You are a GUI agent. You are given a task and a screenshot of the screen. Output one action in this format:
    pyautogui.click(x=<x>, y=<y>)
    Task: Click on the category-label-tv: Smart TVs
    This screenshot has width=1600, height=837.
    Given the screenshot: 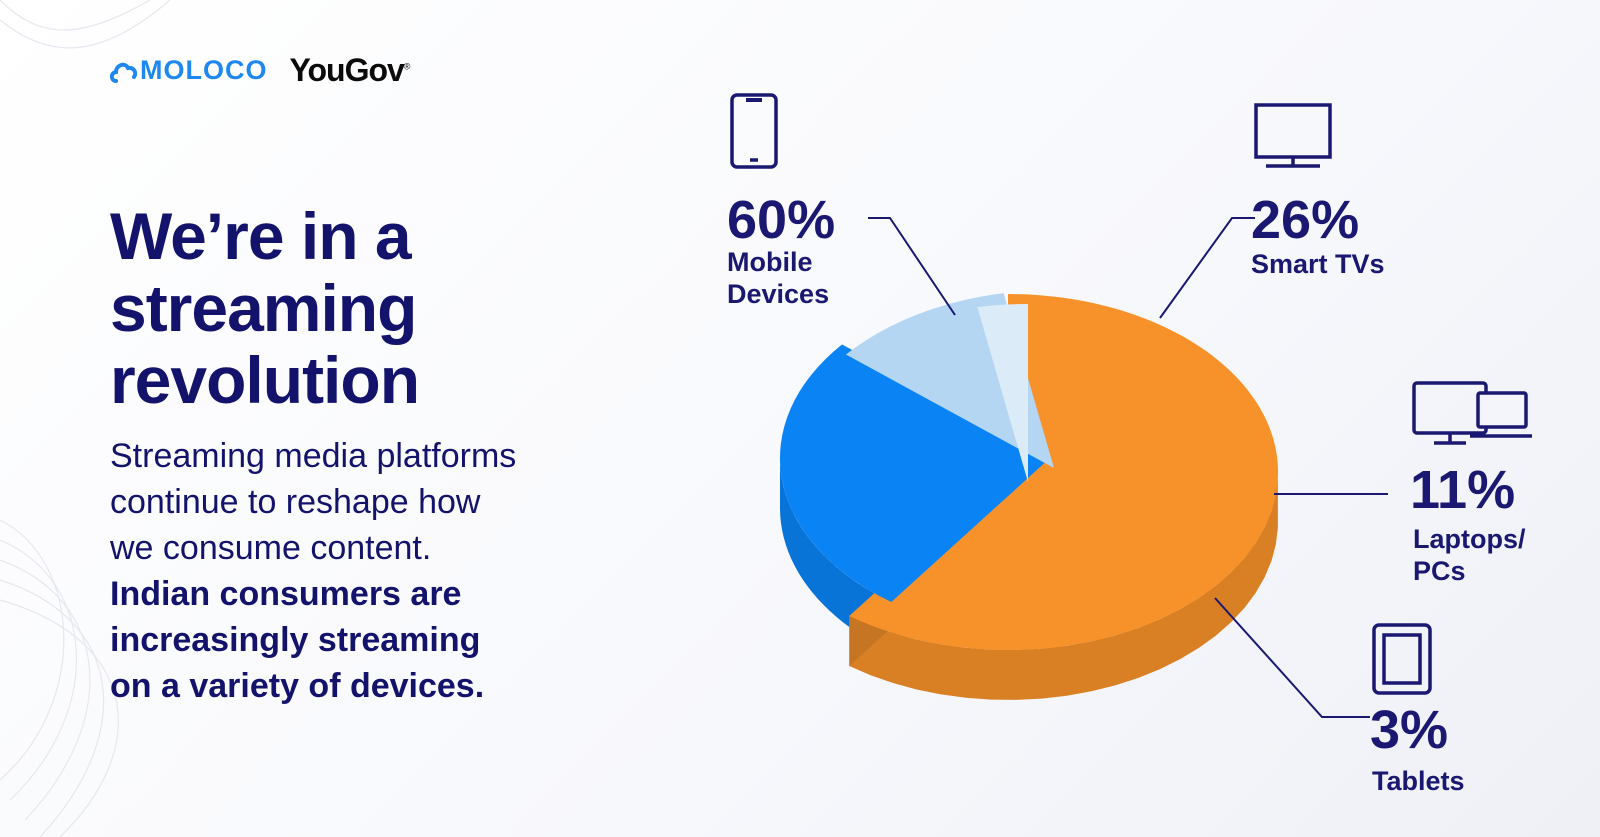 What is the action you would take?
    pyautogui.click(x=1318, y=264)
    